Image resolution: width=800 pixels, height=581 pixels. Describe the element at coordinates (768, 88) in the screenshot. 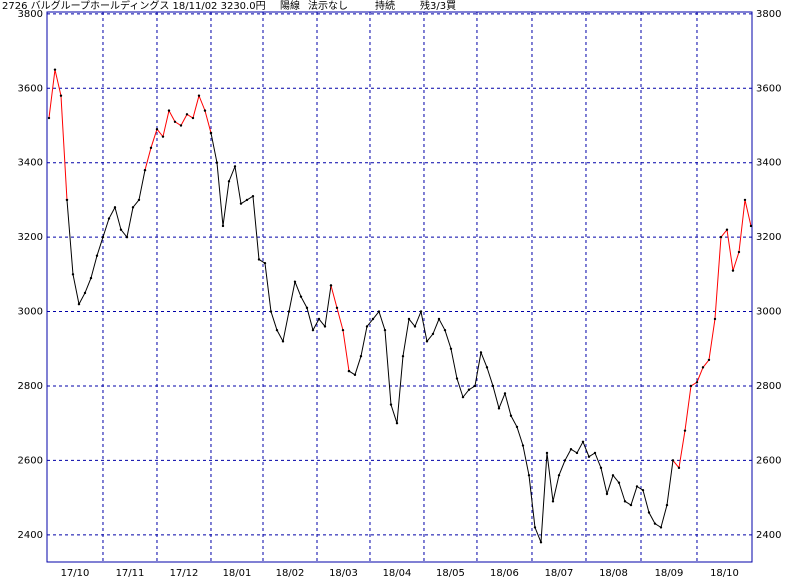

I see `y-tick-label-right: 3600` at that location.